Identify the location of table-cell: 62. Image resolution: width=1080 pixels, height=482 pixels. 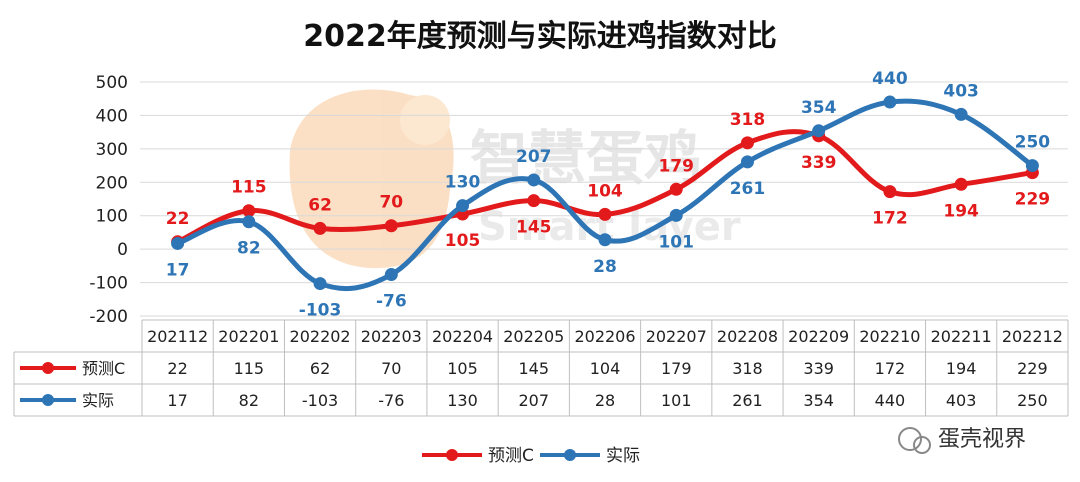
(320, 368).